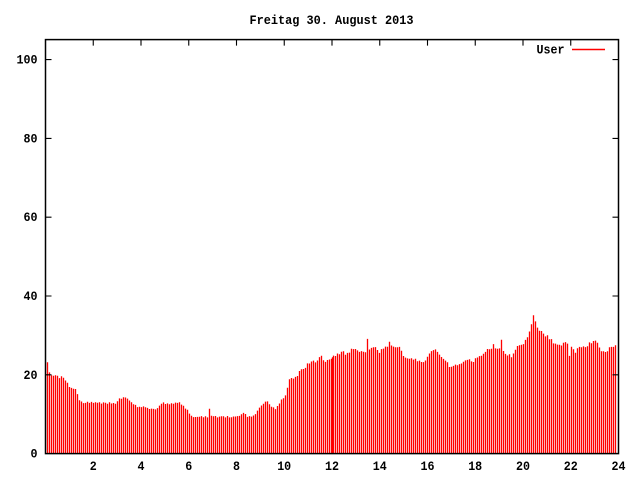  I want to click on svg-text: 8, so click(236, 466).